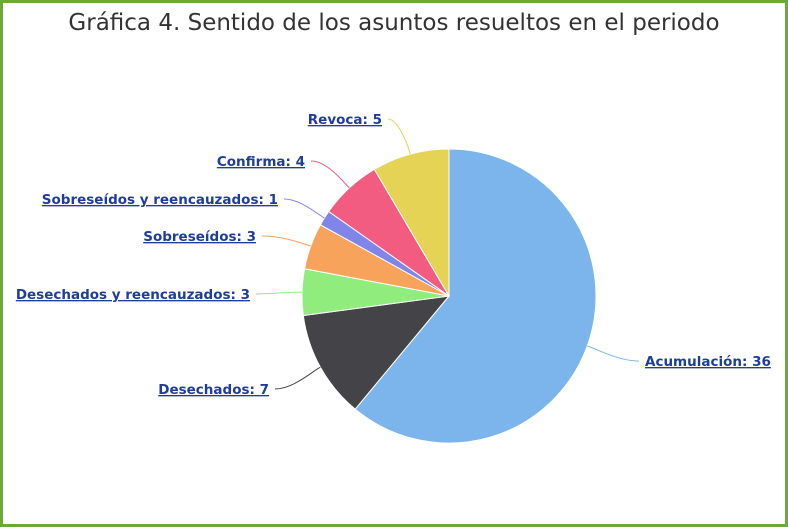  What do you see at coordinates (297, 378) in the screenshot?
I see `connector-desechados` at bounding box center [297, 378].